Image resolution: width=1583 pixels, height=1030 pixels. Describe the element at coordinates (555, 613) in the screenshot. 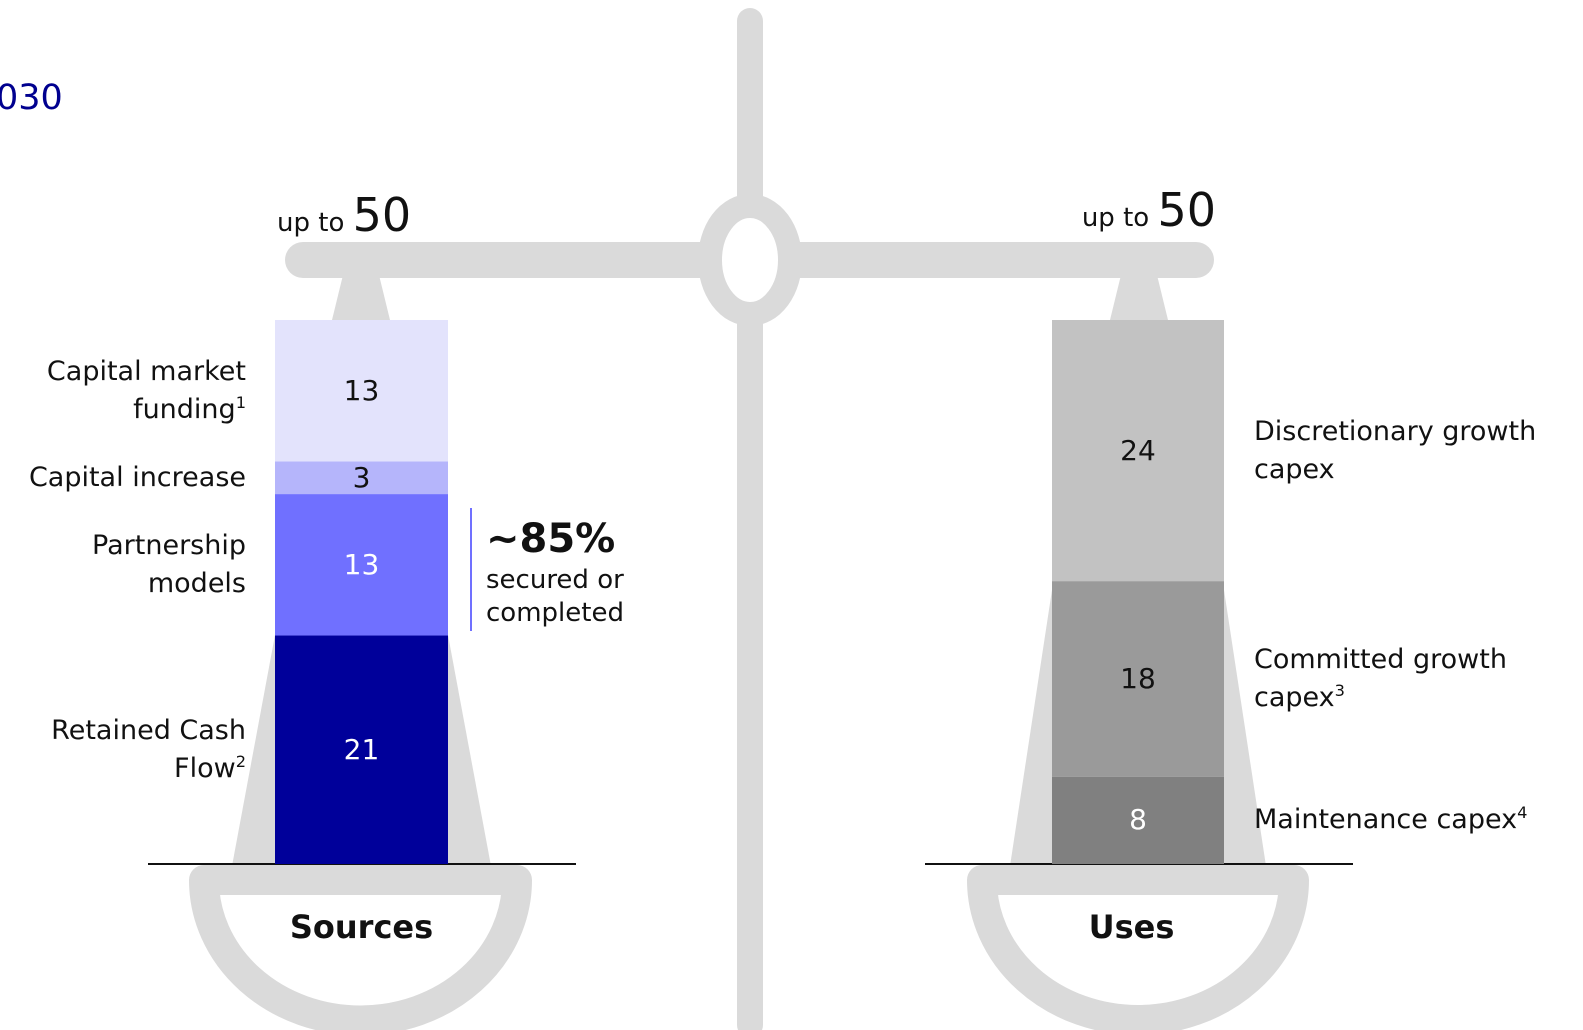

I see `secured-text-line2: completed` at that location.